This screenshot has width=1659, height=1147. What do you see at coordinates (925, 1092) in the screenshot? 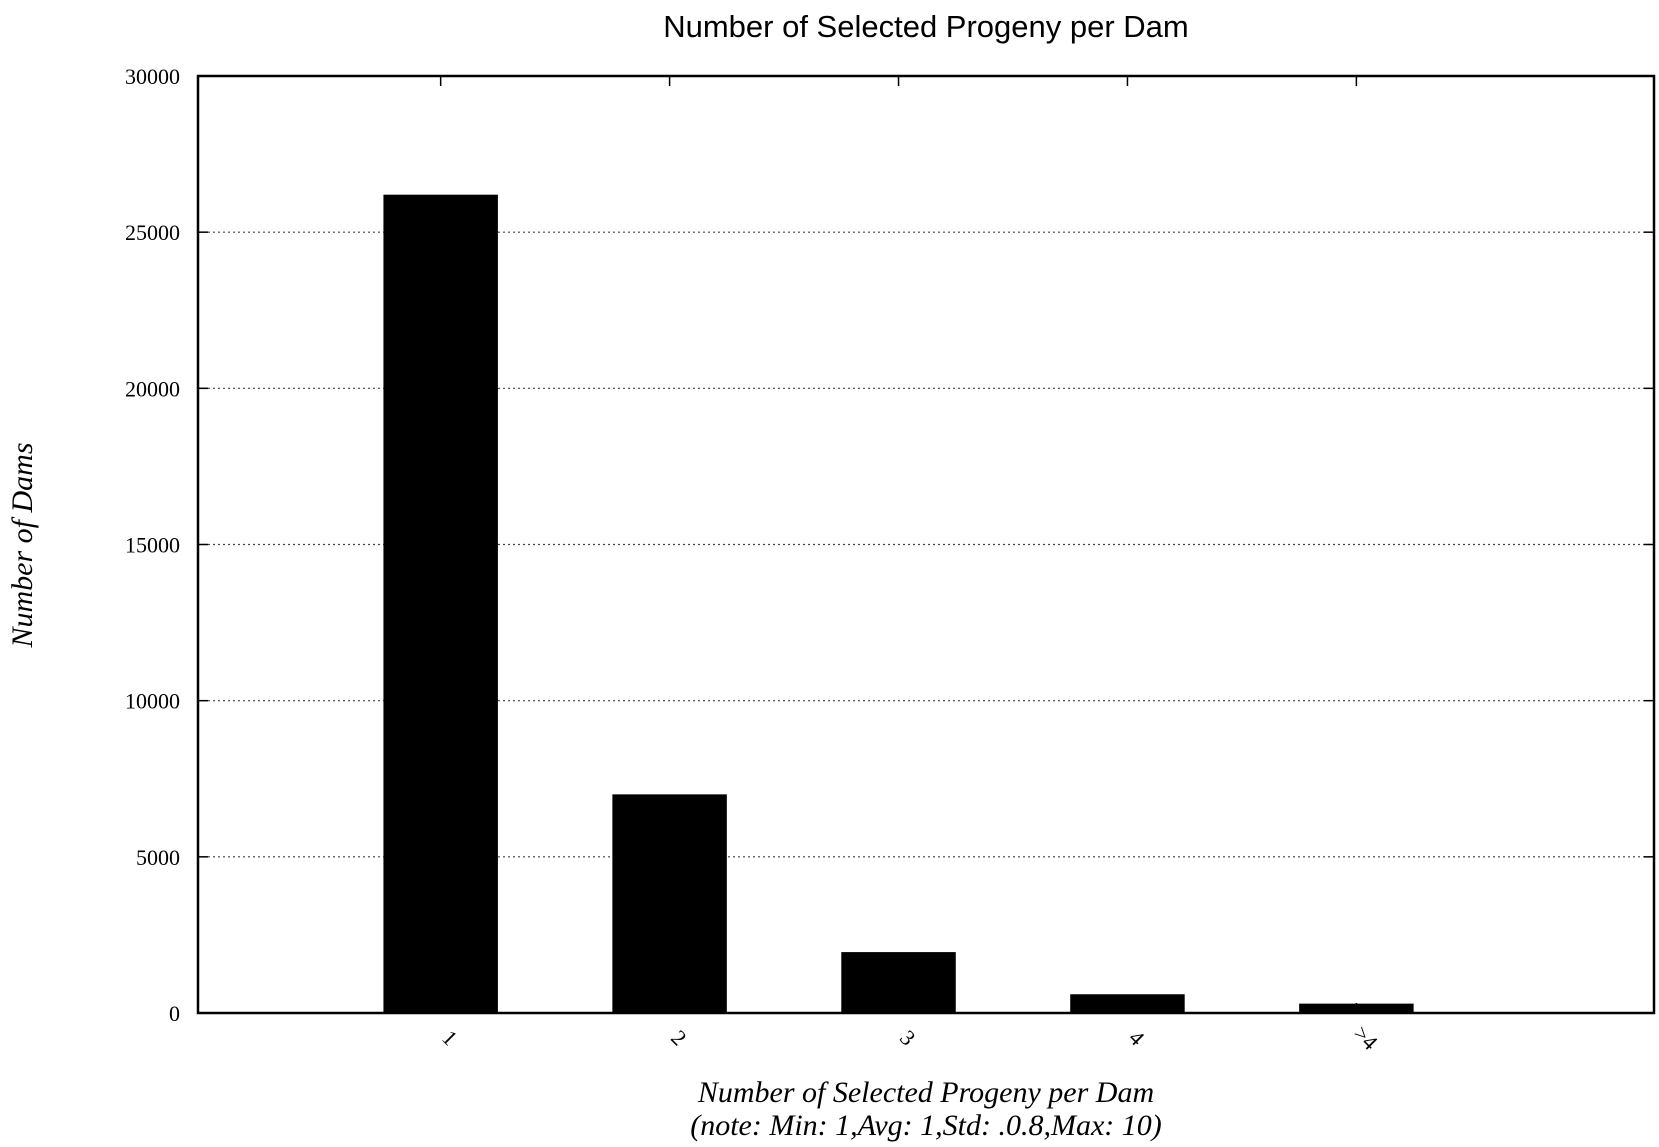
I see `x-axis-label: Number of Selected Progeny per Dam` at bounding box center [925, 1092].